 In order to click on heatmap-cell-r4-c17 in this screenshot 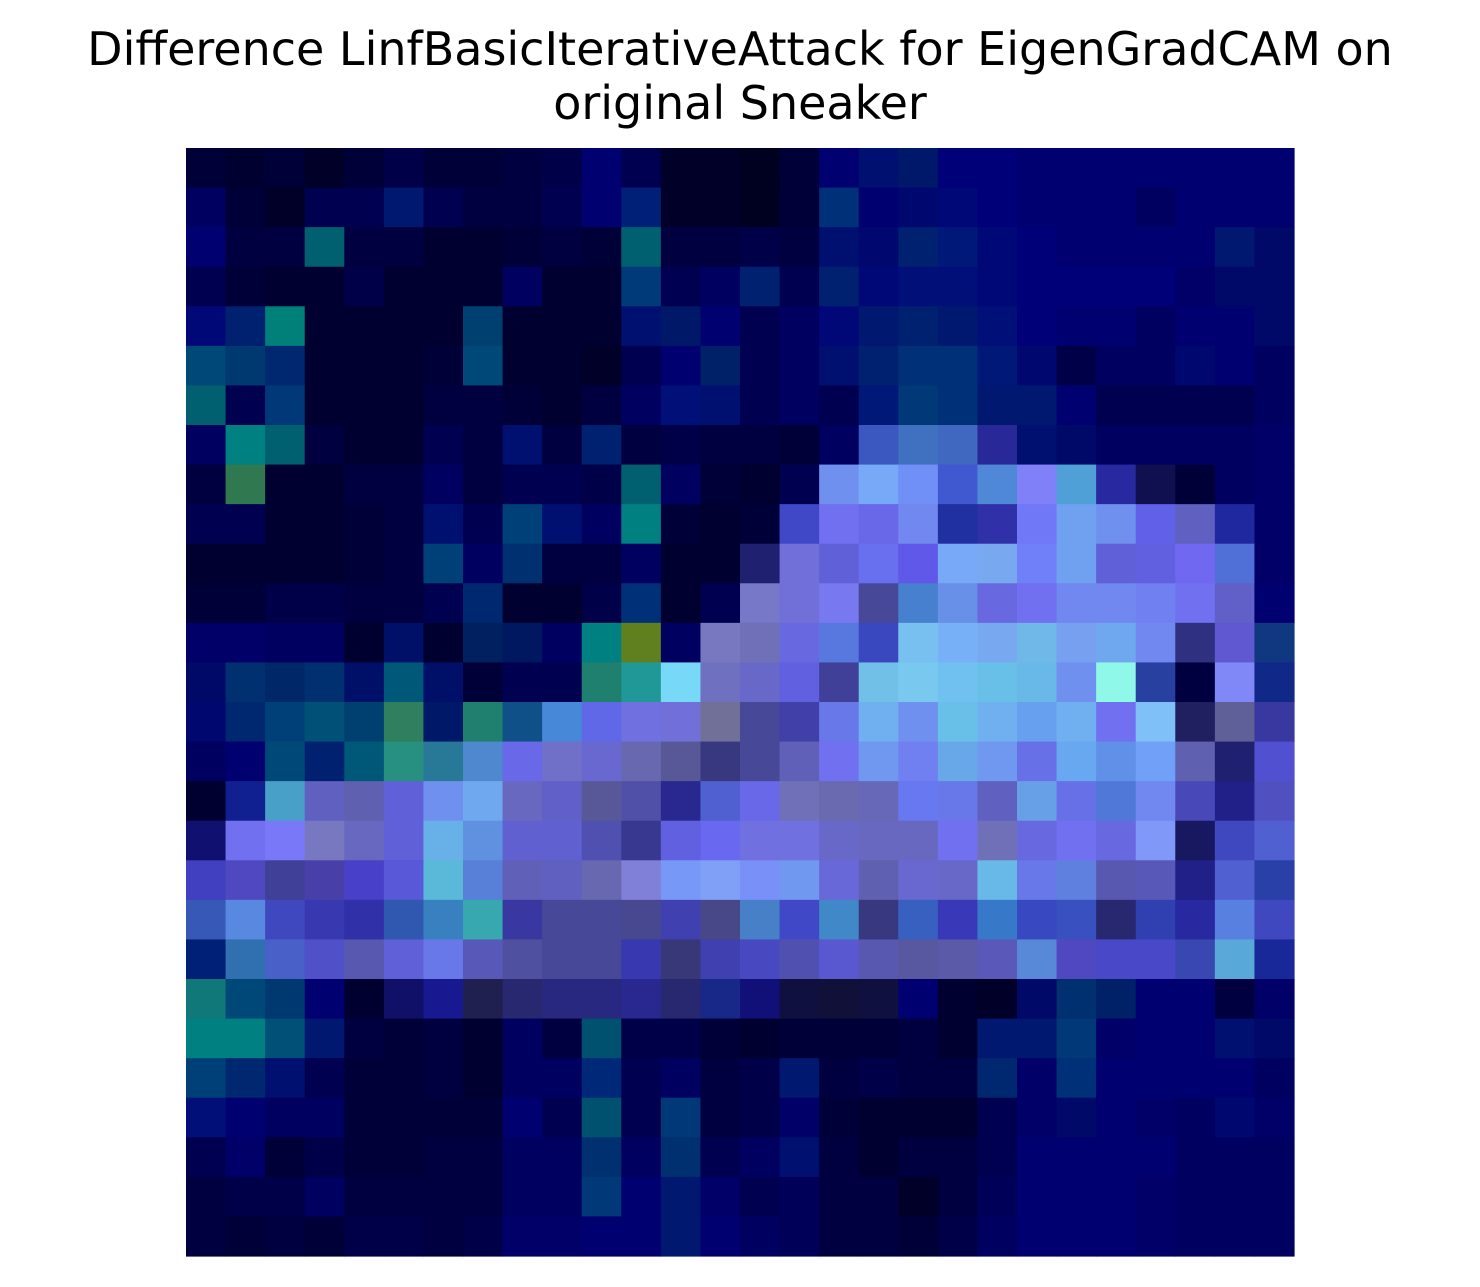, I will do `click(878, 326)`.